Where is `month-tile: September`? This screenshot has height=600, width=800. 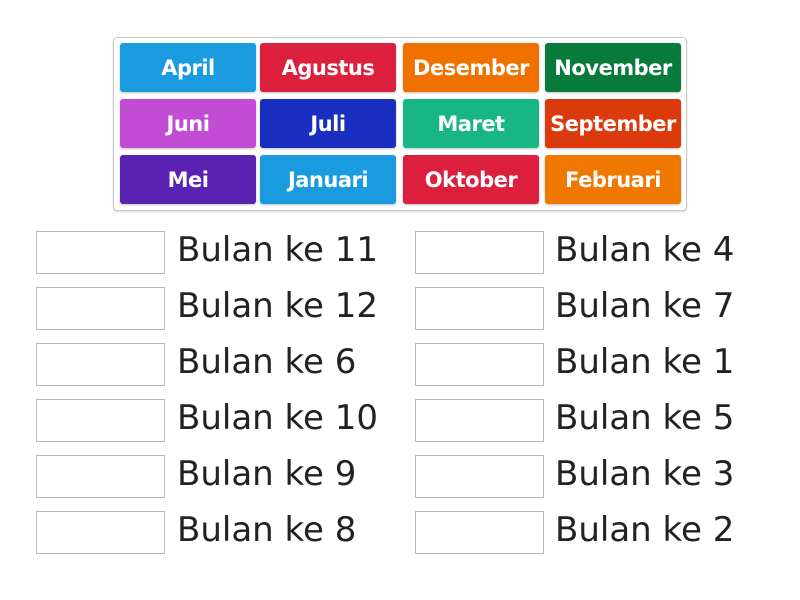
month-tile: September is located at coordinates (613, 123).